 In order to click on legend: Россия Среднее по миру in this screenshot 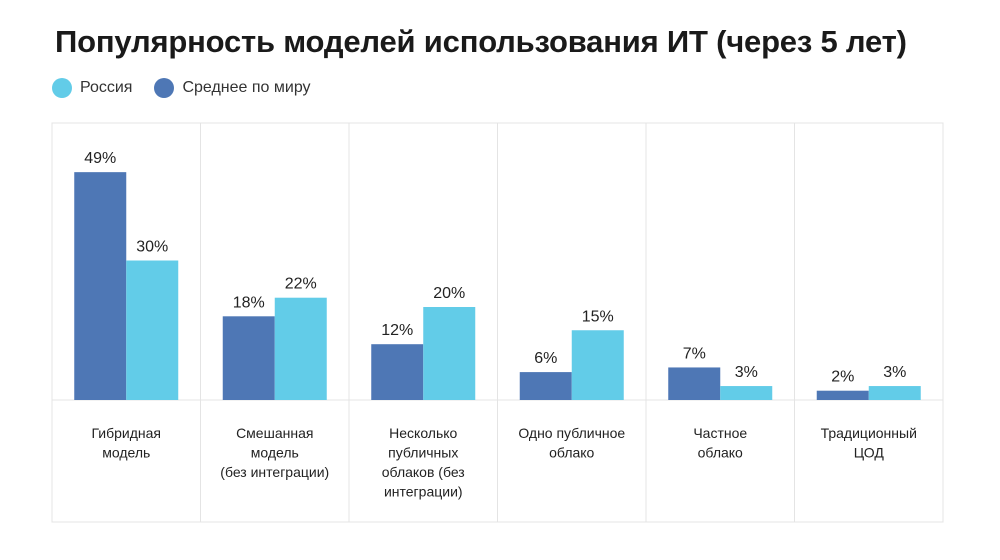, I will do `click(181, 88)`.